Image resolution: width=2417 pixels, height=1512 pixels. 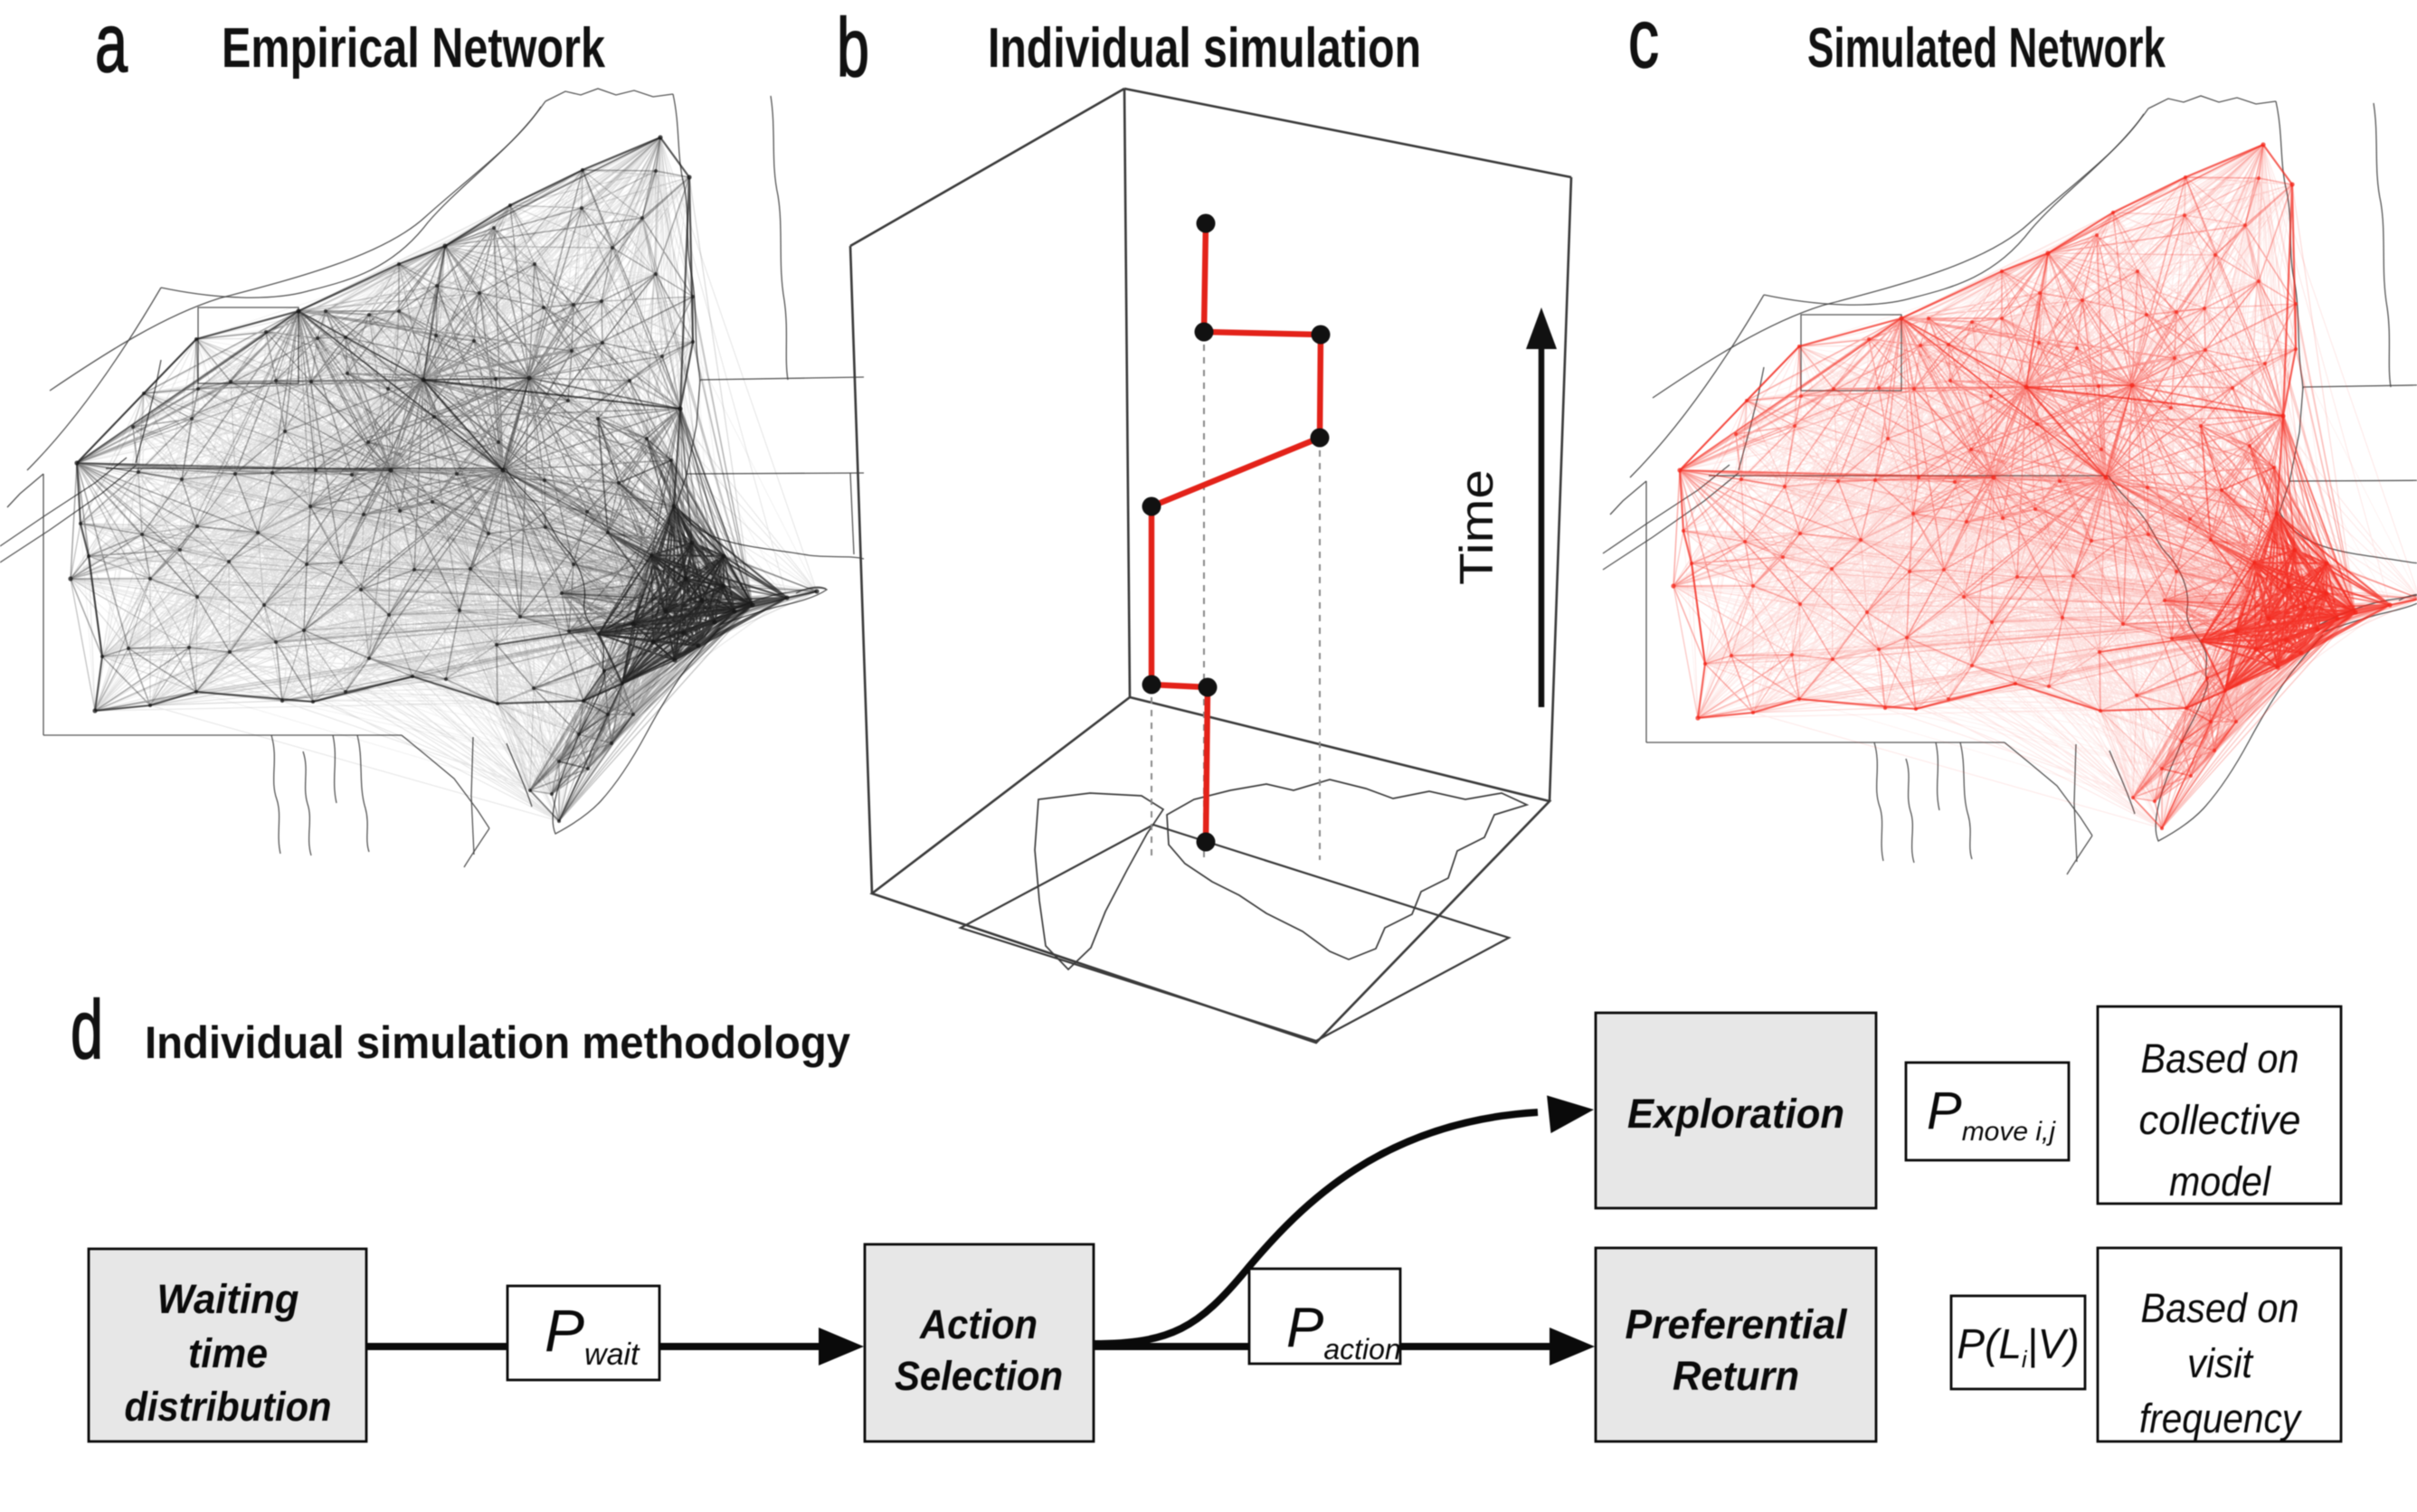 I want to click on svg-text: time, so click(x=228, y=1353).